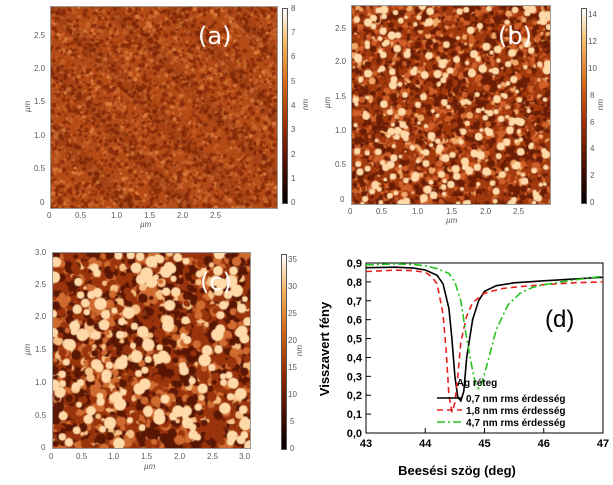 The image size is (613, 485). What do you see at coordinates (28, 106) in the screenshot?
I see `y-unit-a: µm` at bounding box center [28, 106].